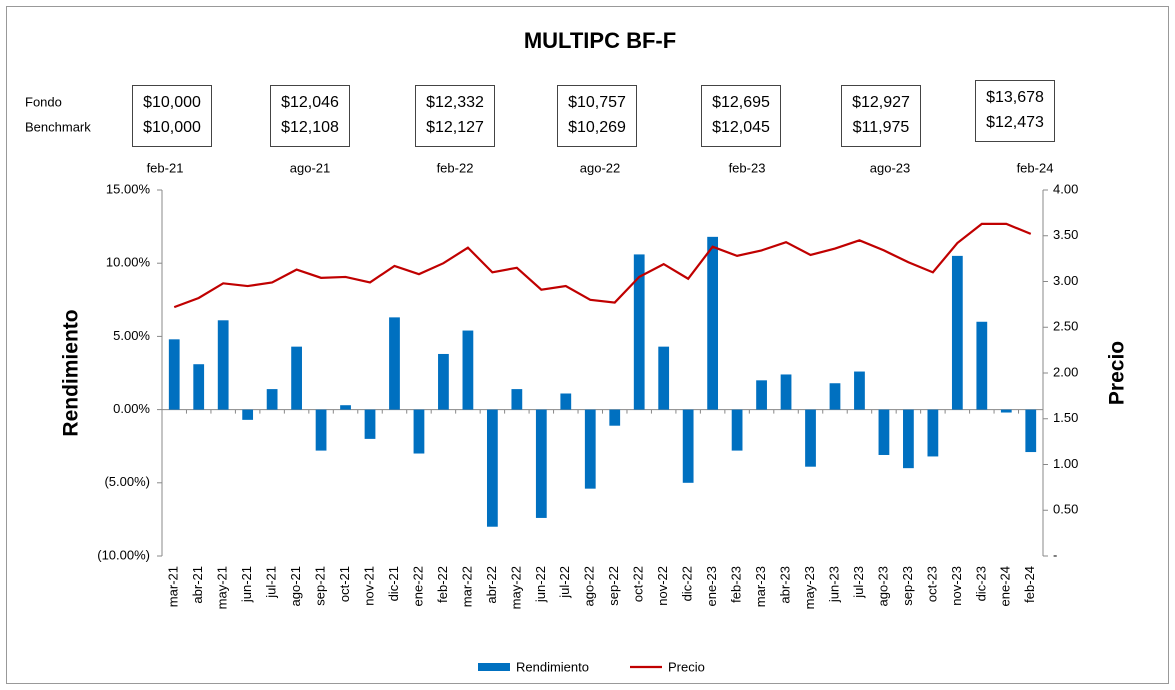  I want to click on x-tick-label: dic-21, so click(393, 583).